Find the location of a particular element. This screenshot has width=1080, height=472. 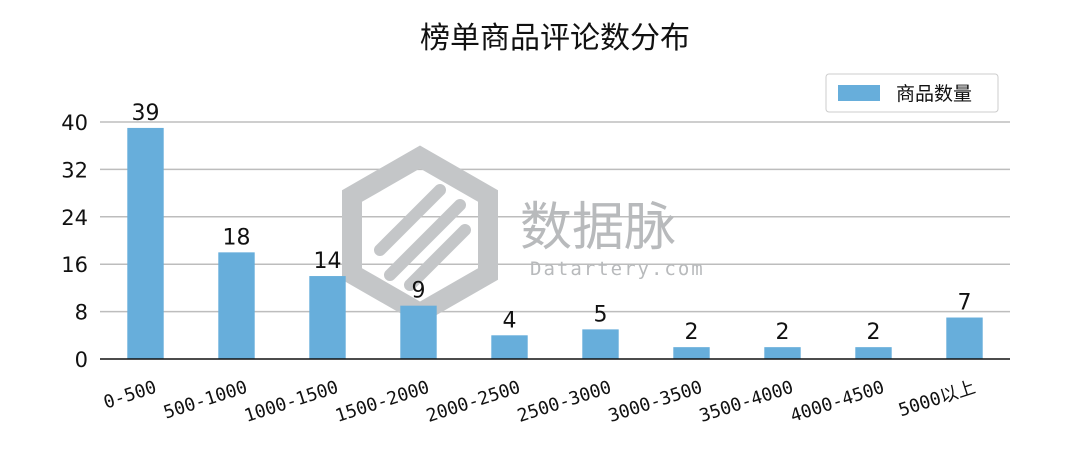

chart-title: 榜单商品评论数分布 is located at coordinates (555, 38).